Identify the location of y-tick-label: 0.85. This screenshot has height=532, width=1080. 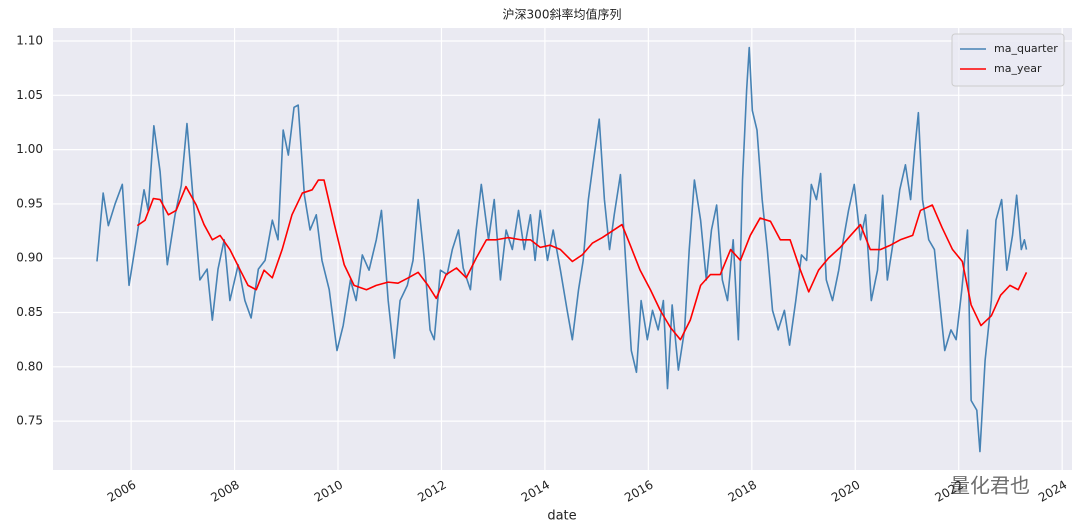
(29, 312).